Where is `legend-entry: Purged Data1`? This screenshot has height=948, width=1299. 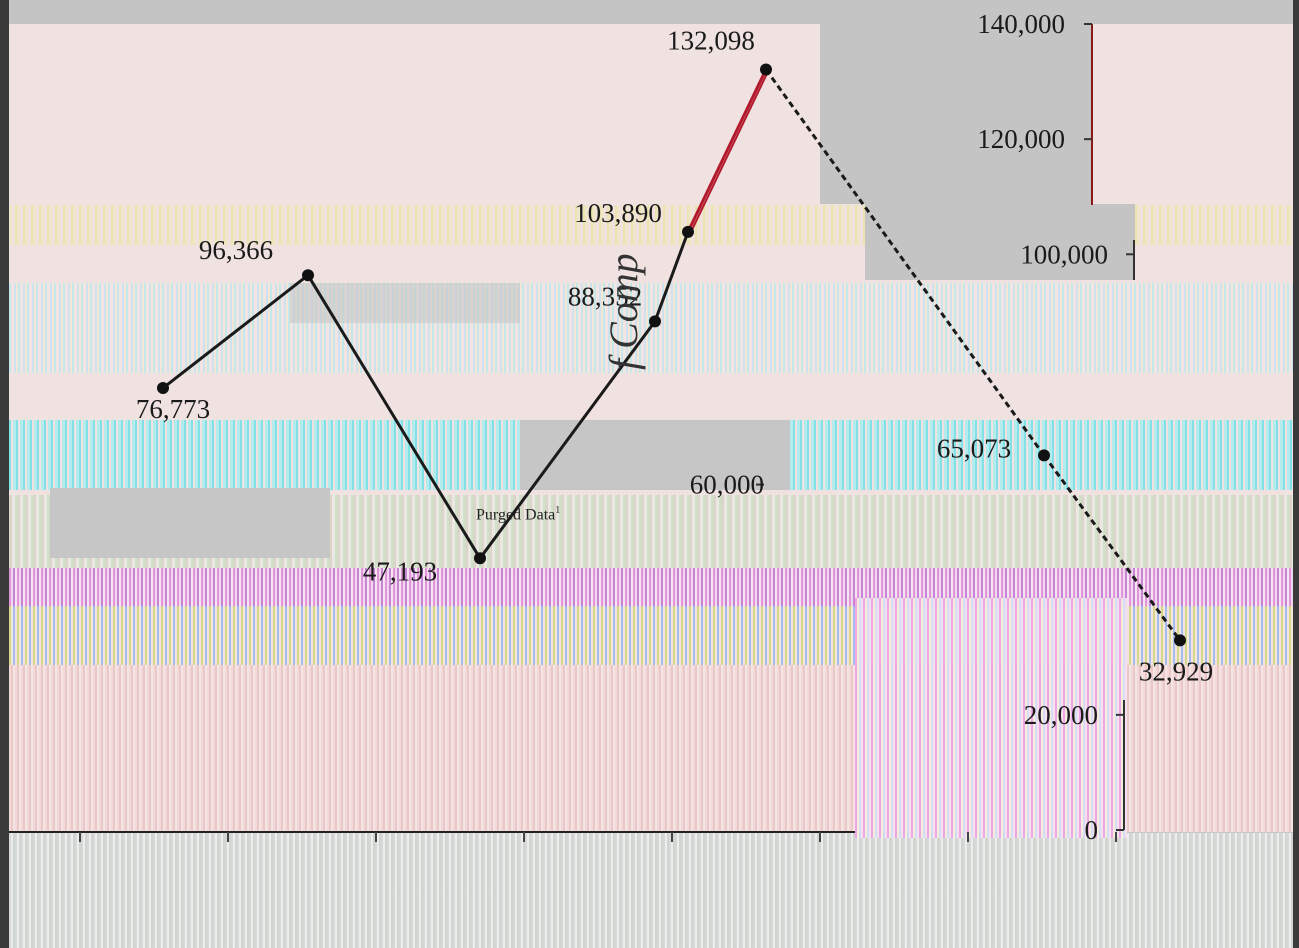
legend-entry: Purged Data1 is located at coordinates (518, 514).